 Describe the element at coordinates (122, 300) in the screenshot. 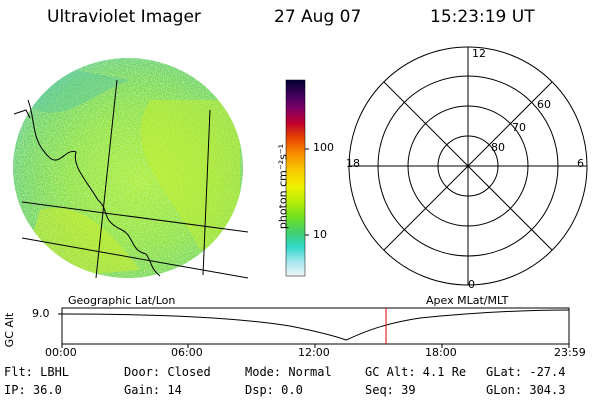

I see `geographic-label: Geographic Lat/Lon` at that location.